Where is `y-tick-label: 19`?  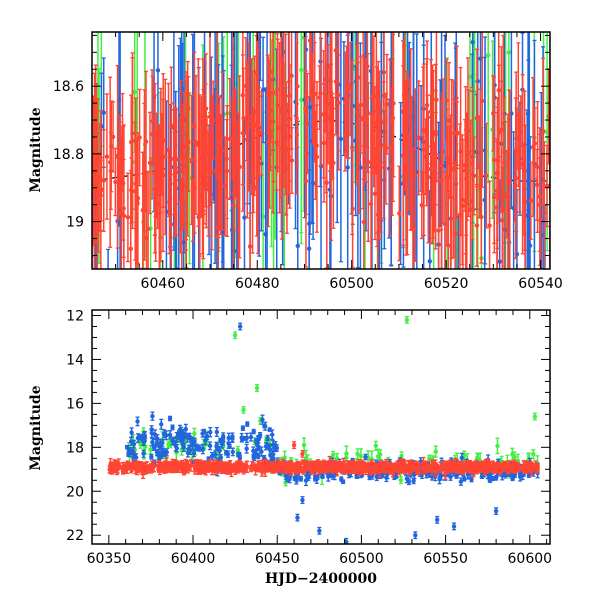
y-tick-label: 19 is located at coordinates (75, 223).